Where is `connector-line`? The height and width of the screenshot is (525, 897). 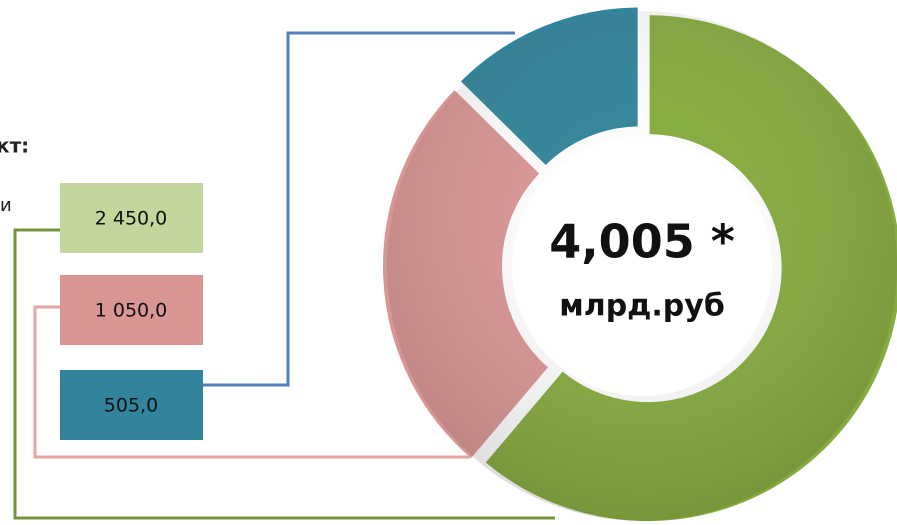 connector-line is located at coordinates (251, 382).